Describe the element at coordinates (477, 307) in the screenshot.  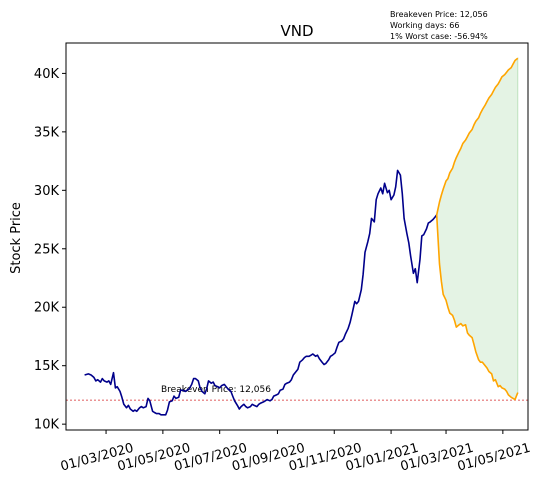
I see `lower-scenario-line` at that location.